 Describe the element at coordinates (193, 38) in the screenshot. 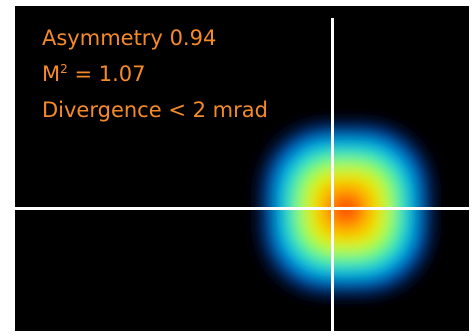

I see `asymmetry-value: 0.94` at that location.